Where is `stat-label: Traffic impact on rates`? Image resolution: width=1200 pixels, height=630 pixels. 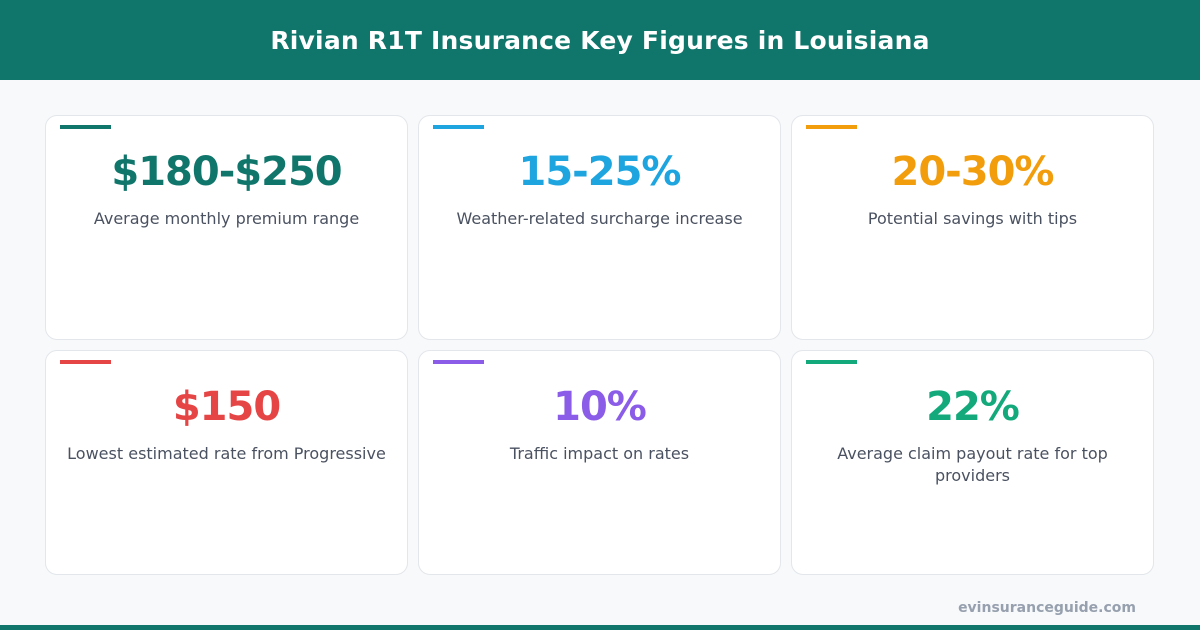
stat-label: Traffic impact on rates is located at coordinates (599, 453).